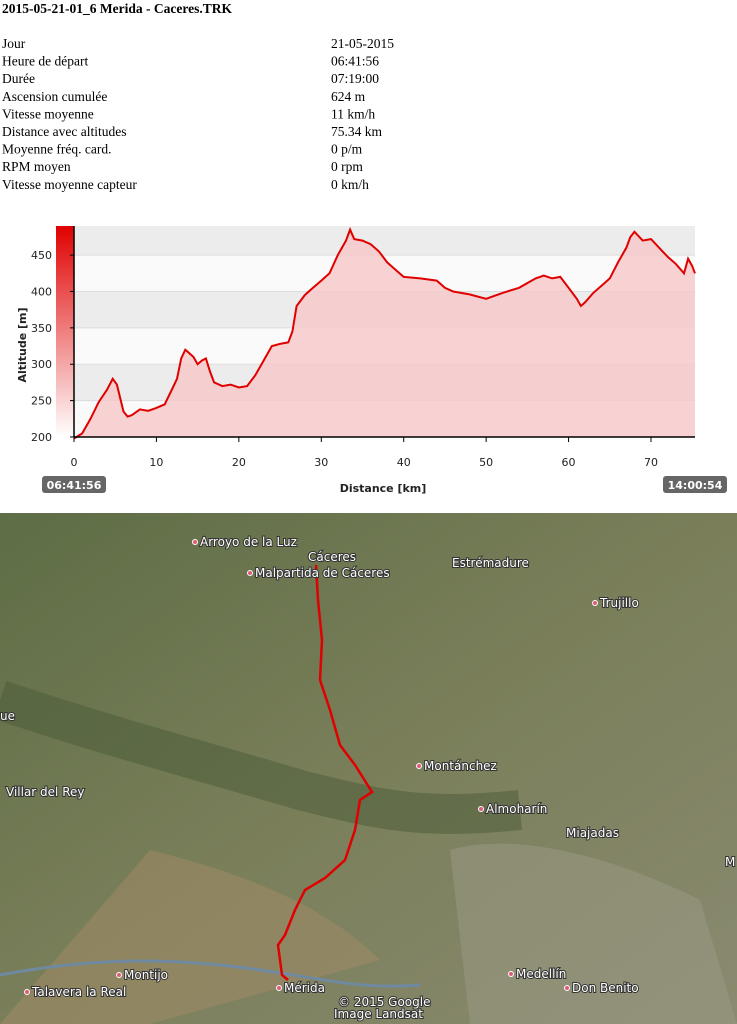 The height and width of the screenshot is (1024, 737). Describe the element at coordinates (325, 772) in the screenshot. I see `route` at that location.